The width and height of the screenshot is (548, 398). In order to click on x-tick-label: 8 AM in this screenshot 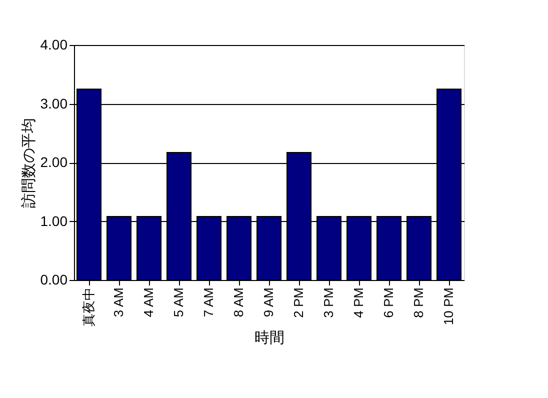, I will do `click(238, 303)`.